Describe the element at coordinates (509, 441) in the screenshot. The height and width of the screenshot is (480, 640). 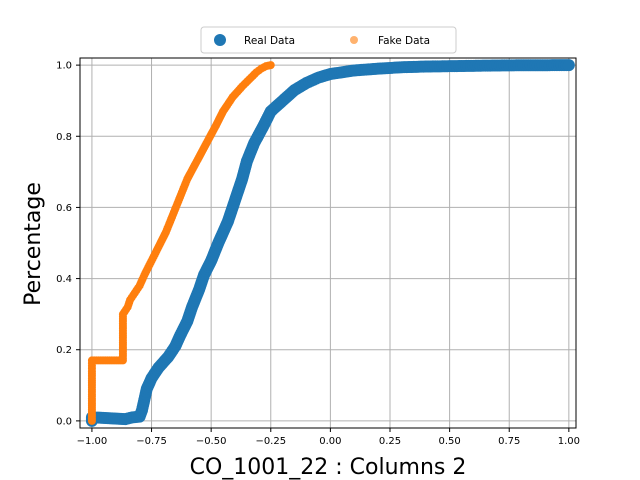
I see `x-tick-label: 0.75` at that location.